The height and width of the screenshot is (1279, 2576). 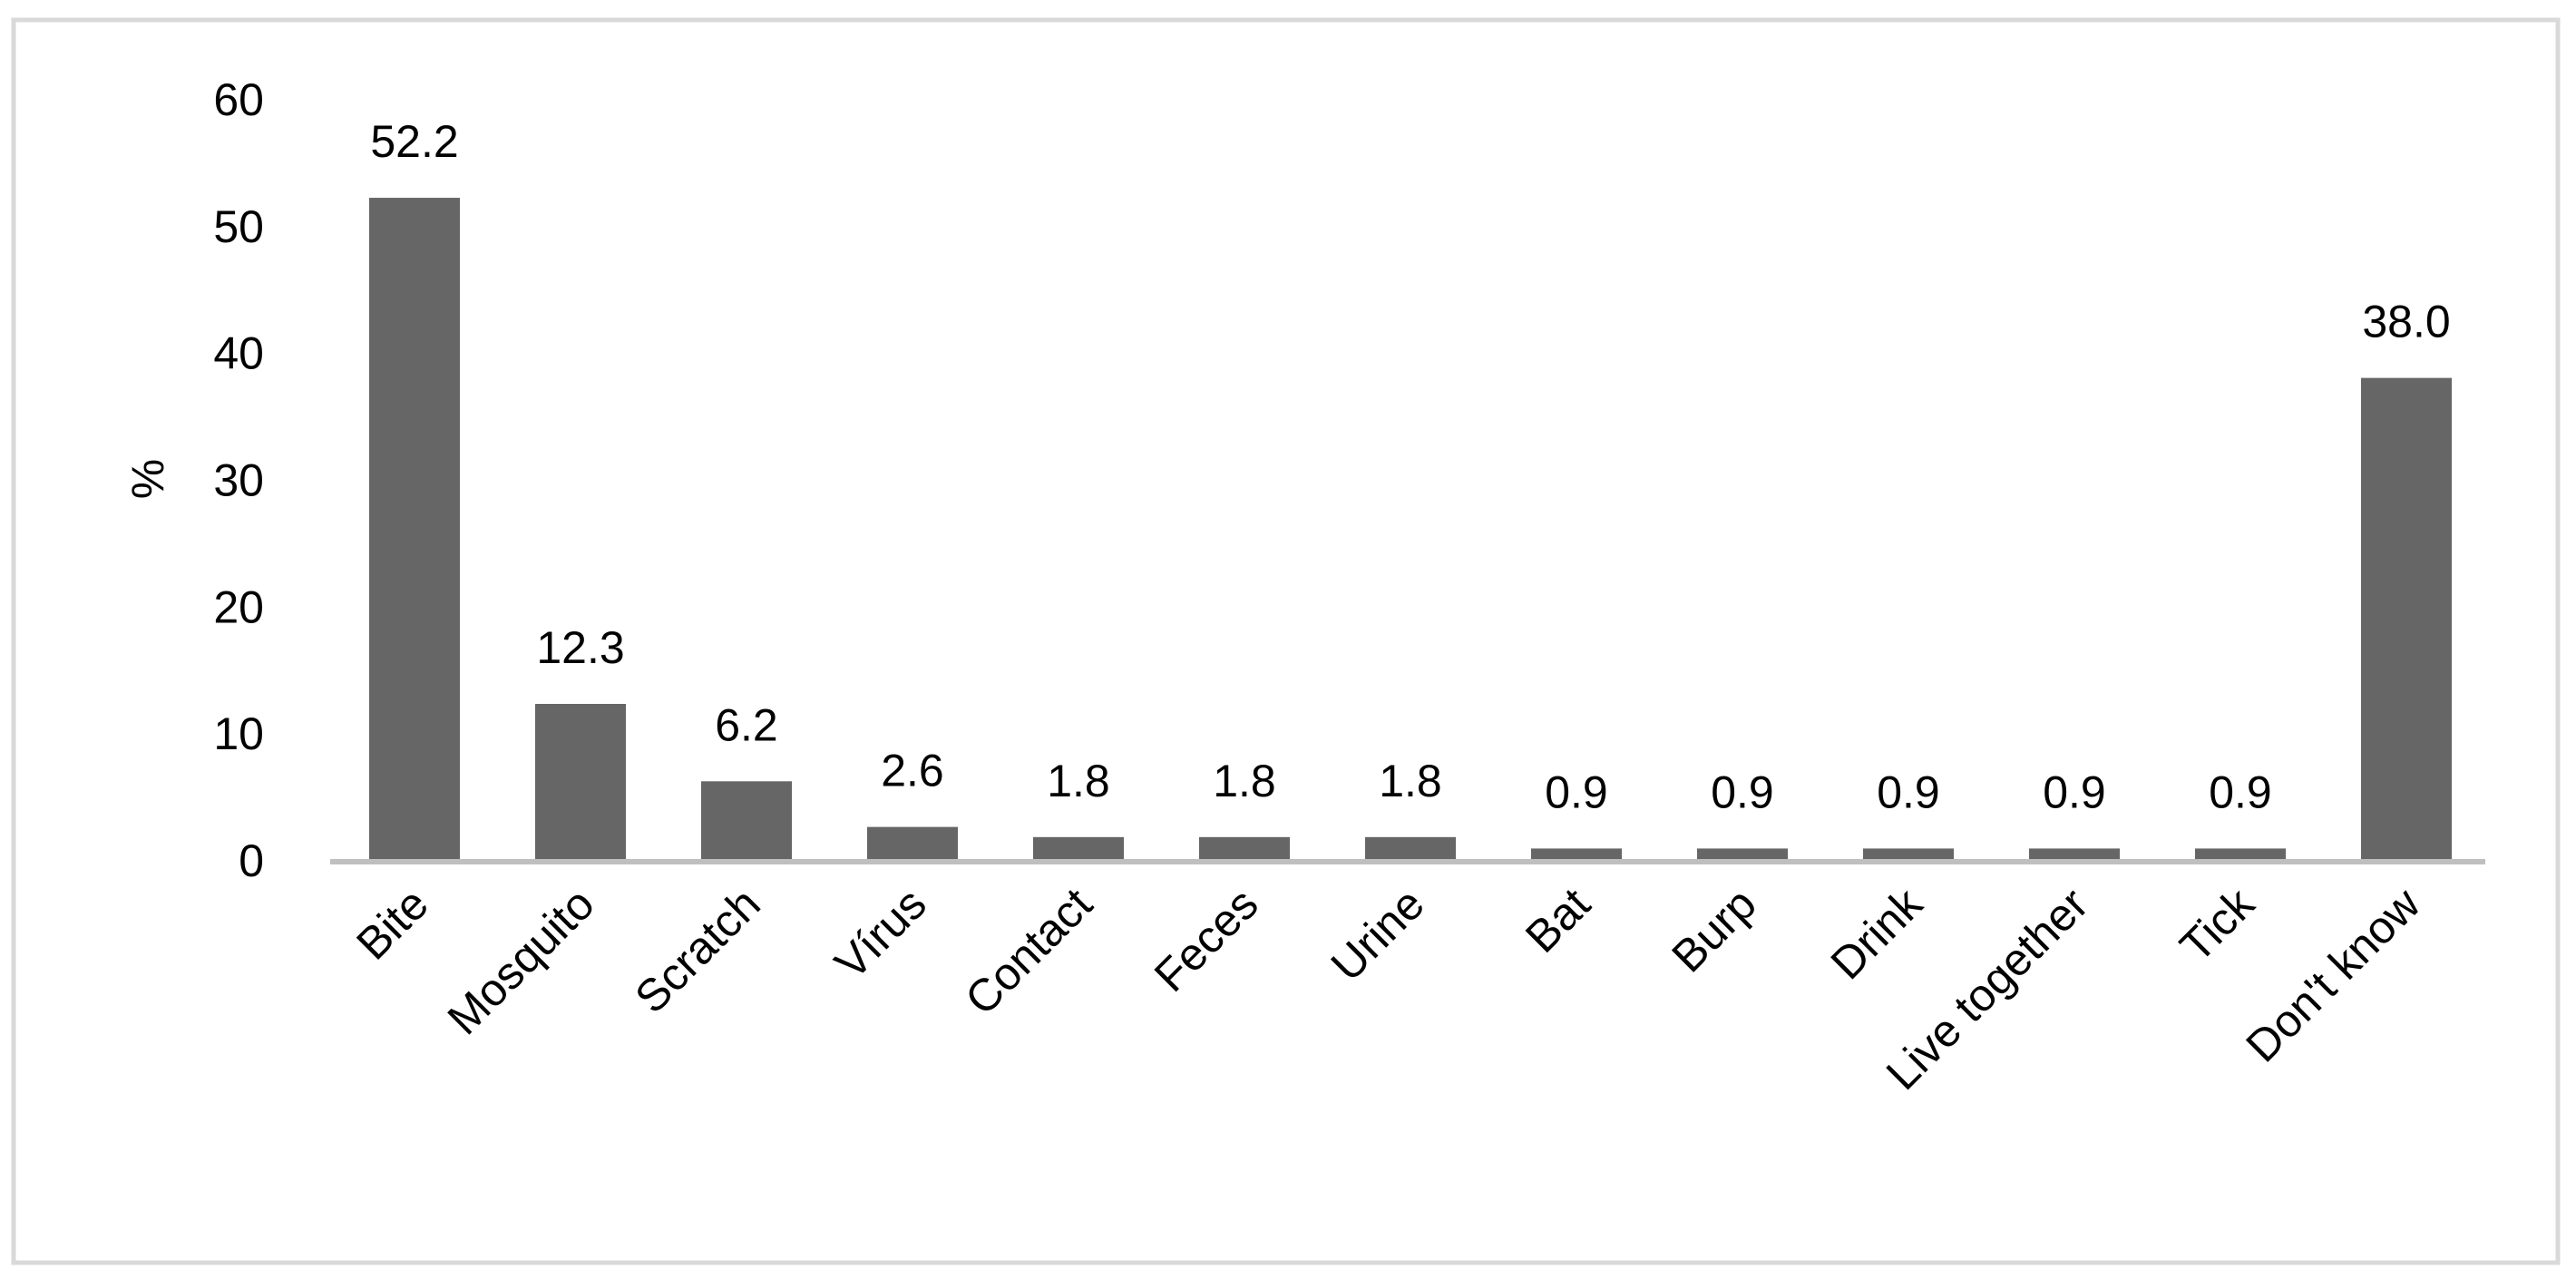 What do you see at coordinates (238, 480) in the screenshot?
I see `y-tick-label: 30` at bounding box center [238, 480].